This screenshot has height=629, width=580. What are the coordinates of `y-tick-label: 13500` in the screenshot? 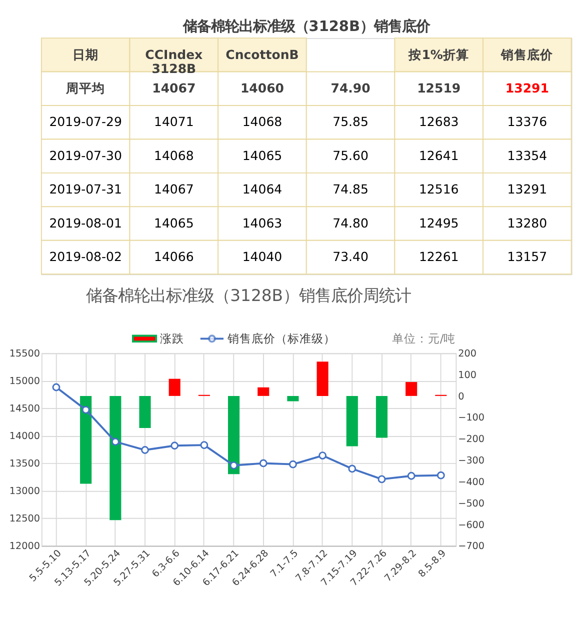 It's located at (24, 464).